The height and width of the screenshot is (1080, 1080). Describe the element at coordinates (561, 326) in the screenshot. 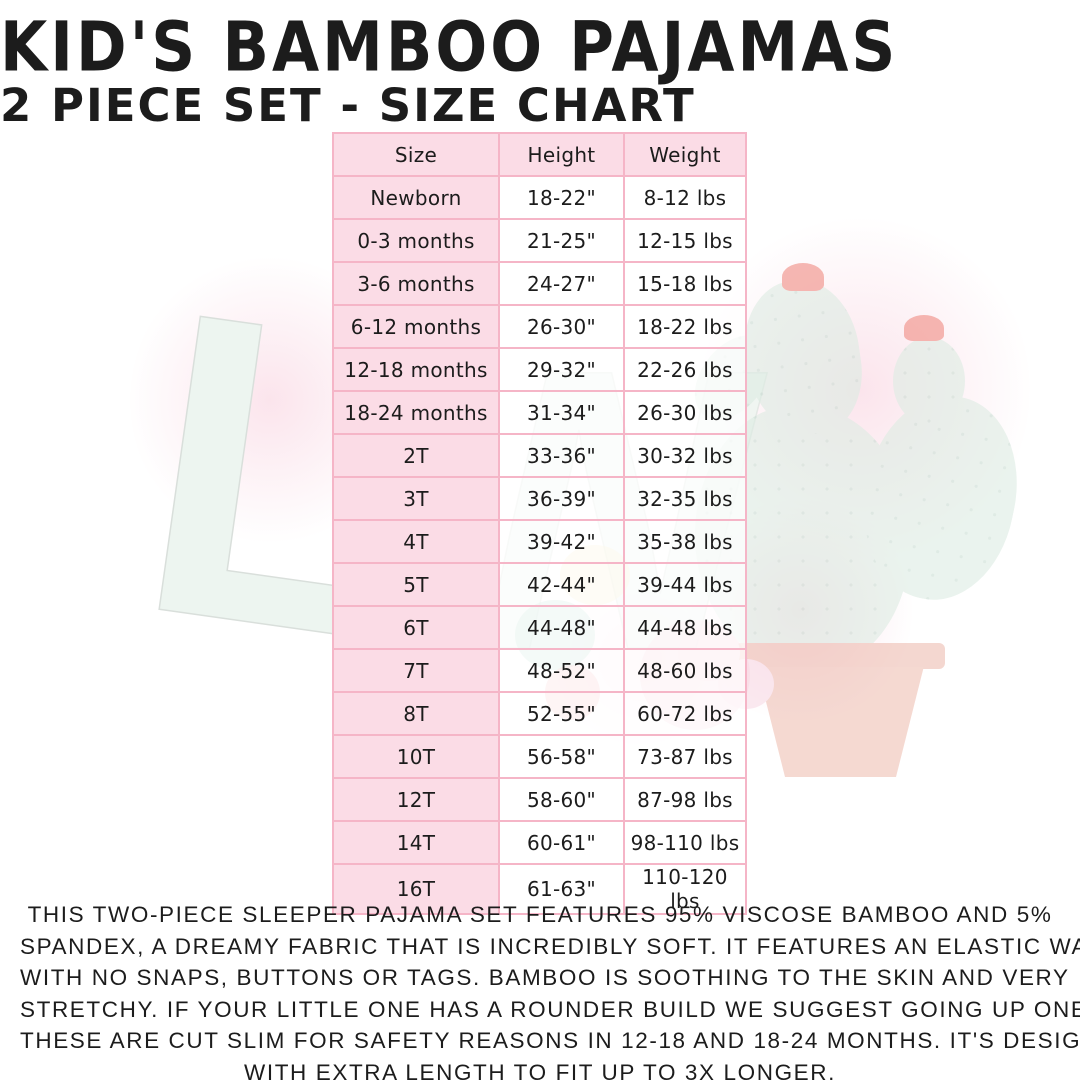

I see `height-cell: 26-30"` at that location.